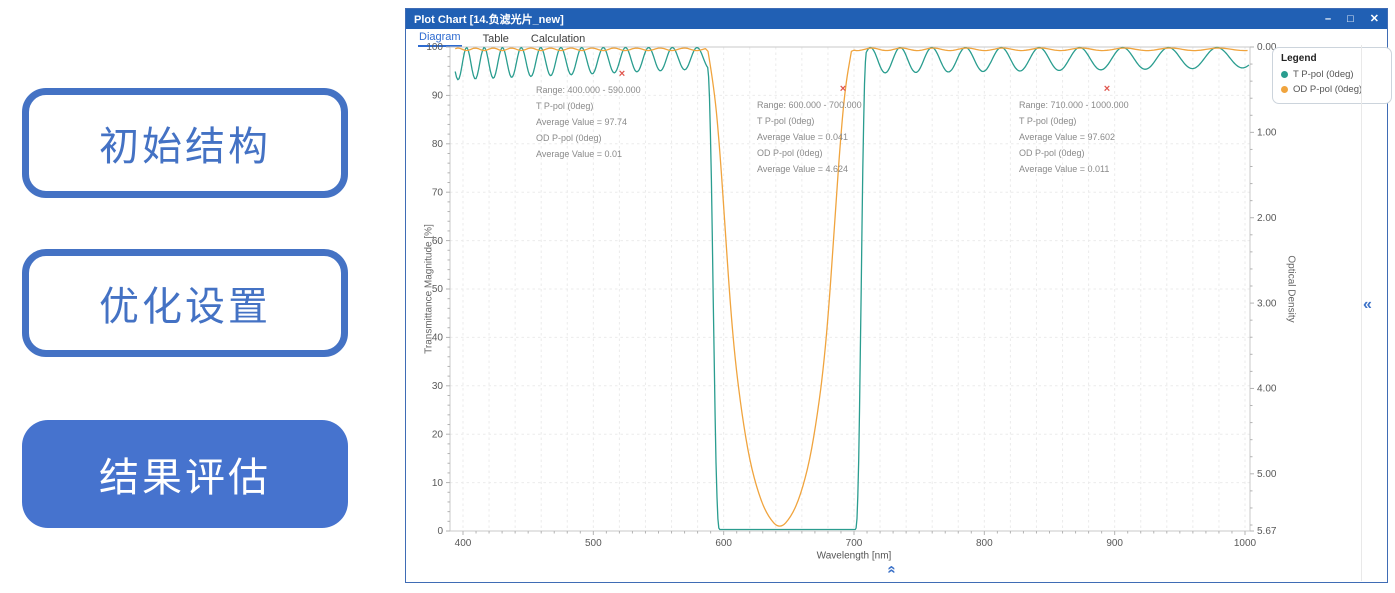 This screenshot has height=593, width=1395. I want to click on tab-bar: Diagram Table Calculation, so click(896, 38).